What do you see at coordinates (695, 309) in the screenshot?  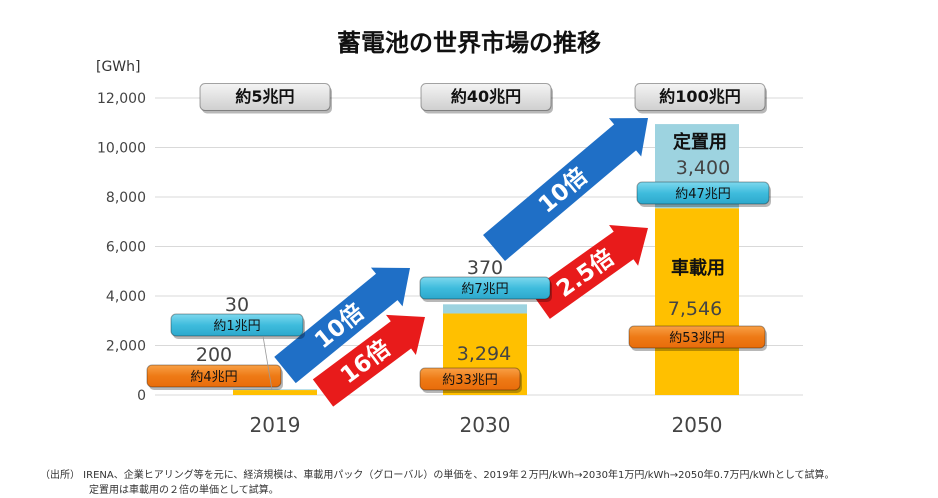 I see `automotive-value-label: 7,546` at bounding box center [695, 309].